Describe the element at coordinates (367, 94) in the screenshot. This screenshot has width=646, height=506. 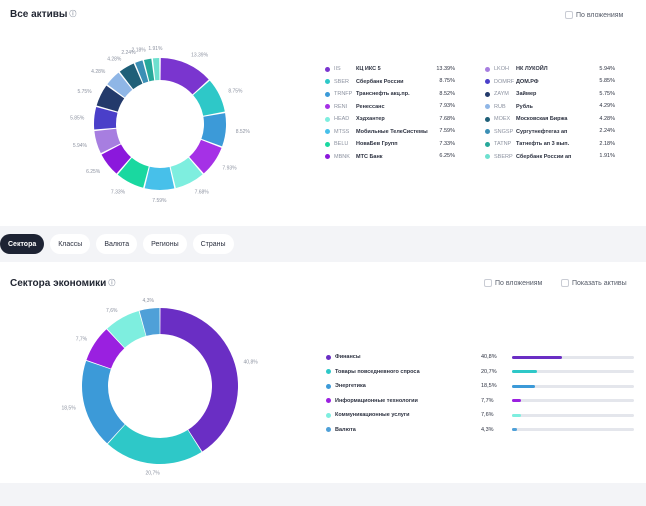
I see `asset-row: TRNFP Транснефть акц.пр.` at that location.